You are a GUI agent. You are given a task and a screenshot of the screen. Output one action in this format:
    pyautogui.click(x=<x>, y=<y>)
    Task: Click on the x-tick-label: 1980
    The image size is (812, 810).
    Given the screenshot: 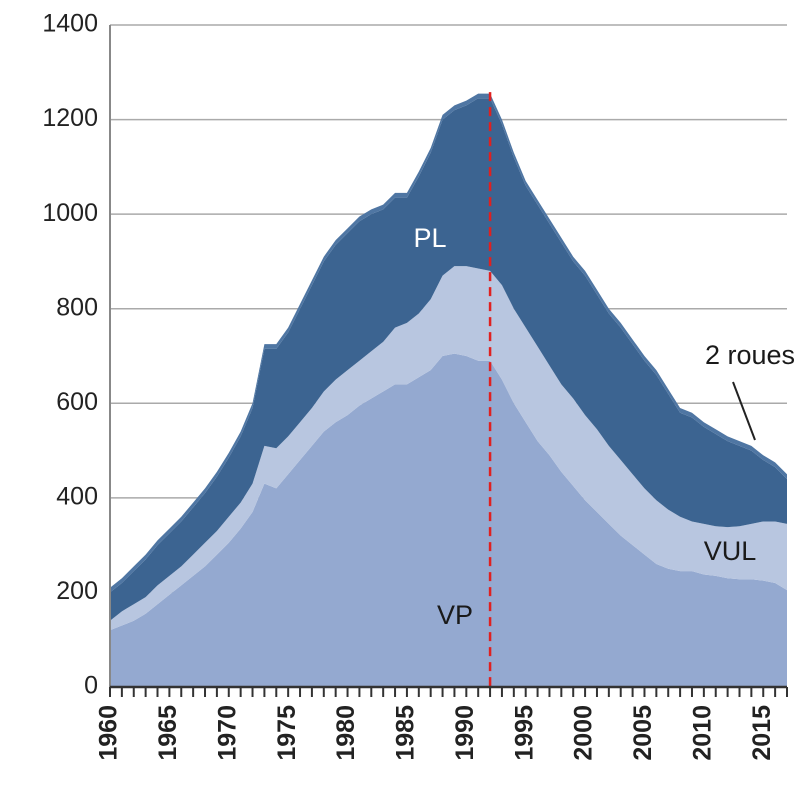 What is the action you would take?
    pyautogui.click(x=346, y=733)
    